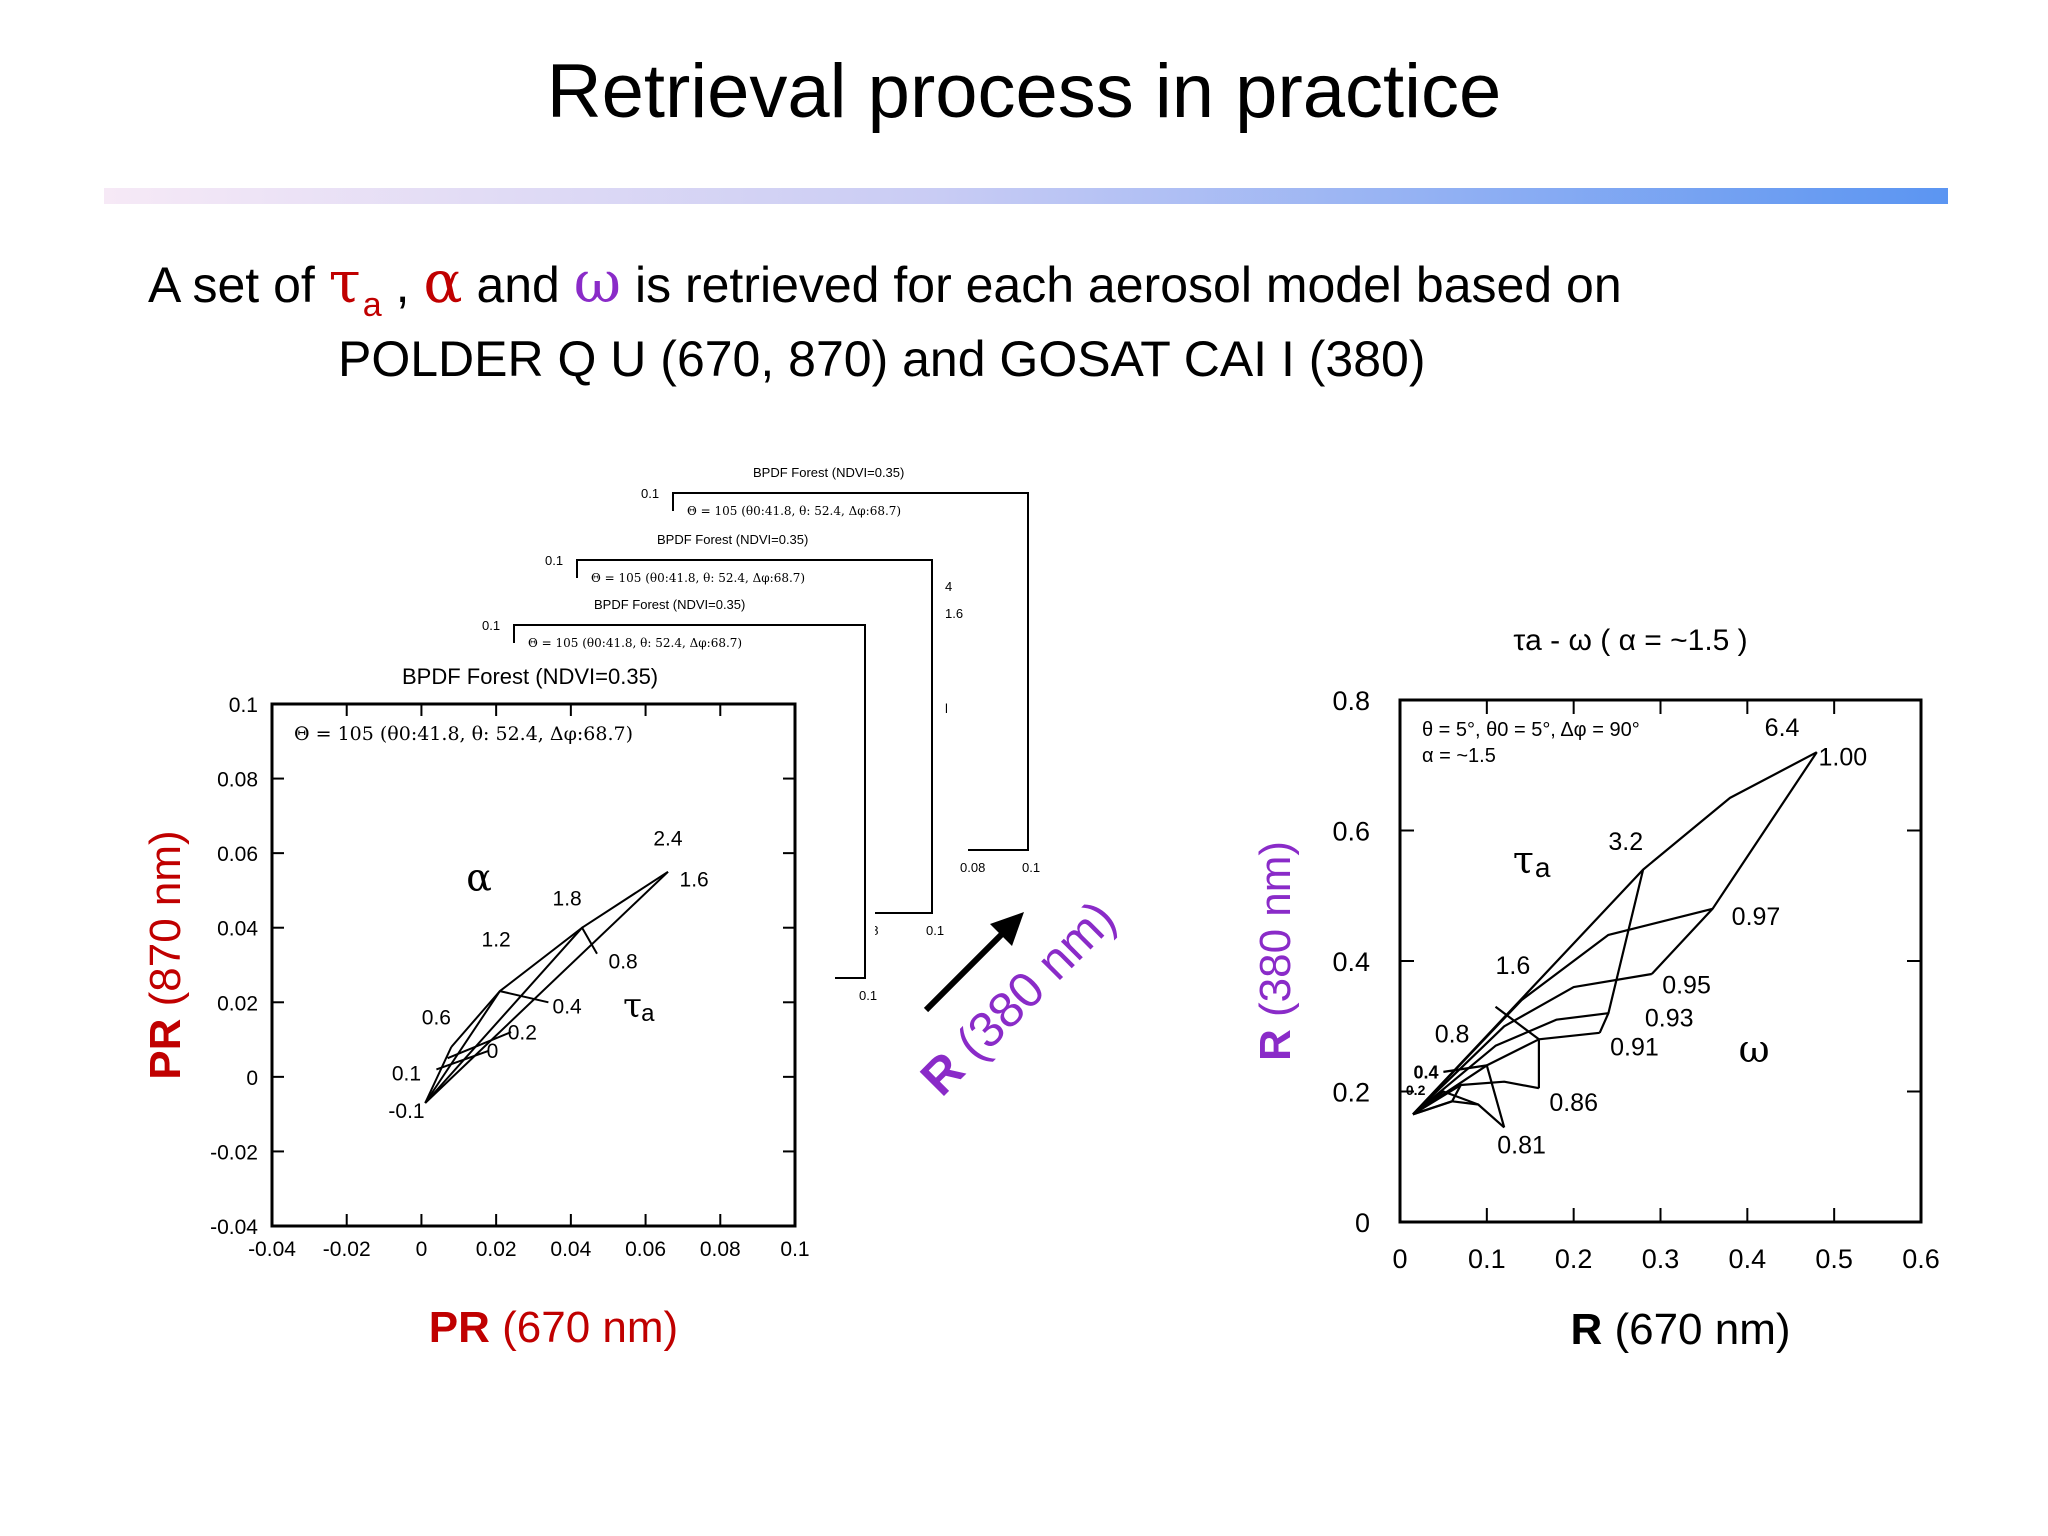 The height and width of the screenshot is (1536, 2048). What do you see at coordinates (165, 1049) in the screenshot?
I see `y-axis-label-bold: PR` at bounding box center [165, 1049].